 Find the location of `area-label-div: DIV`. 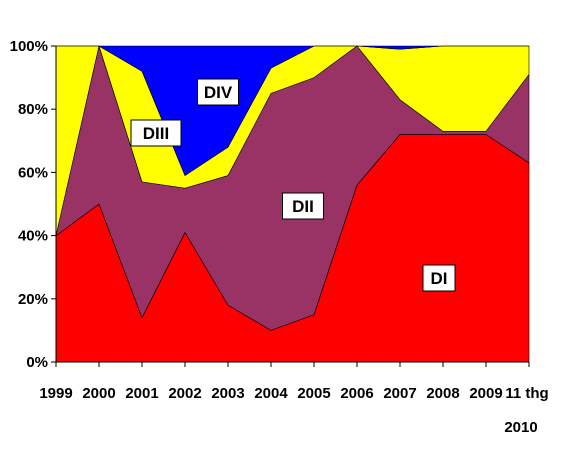

area-label-div: DIV is located at coordinates (218, 92).